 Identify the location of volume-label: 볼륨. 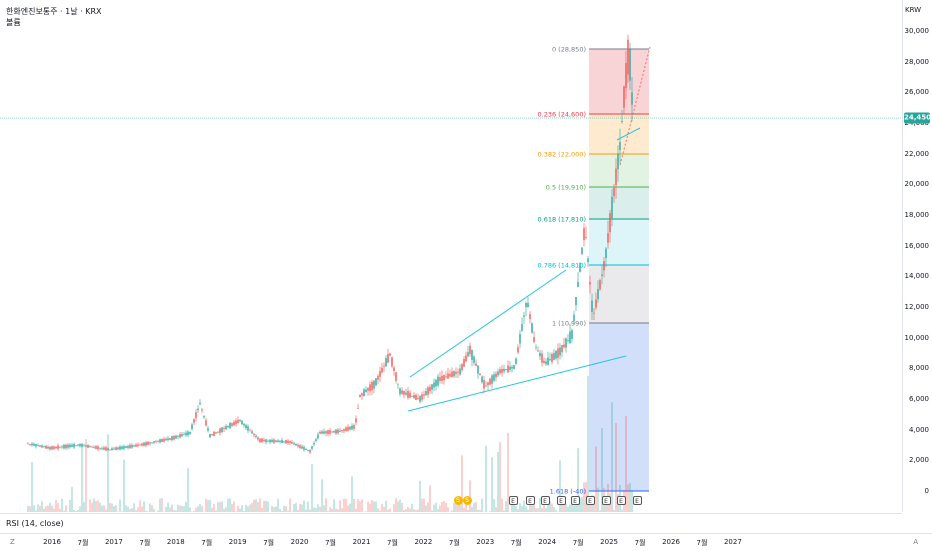
(13, 22).